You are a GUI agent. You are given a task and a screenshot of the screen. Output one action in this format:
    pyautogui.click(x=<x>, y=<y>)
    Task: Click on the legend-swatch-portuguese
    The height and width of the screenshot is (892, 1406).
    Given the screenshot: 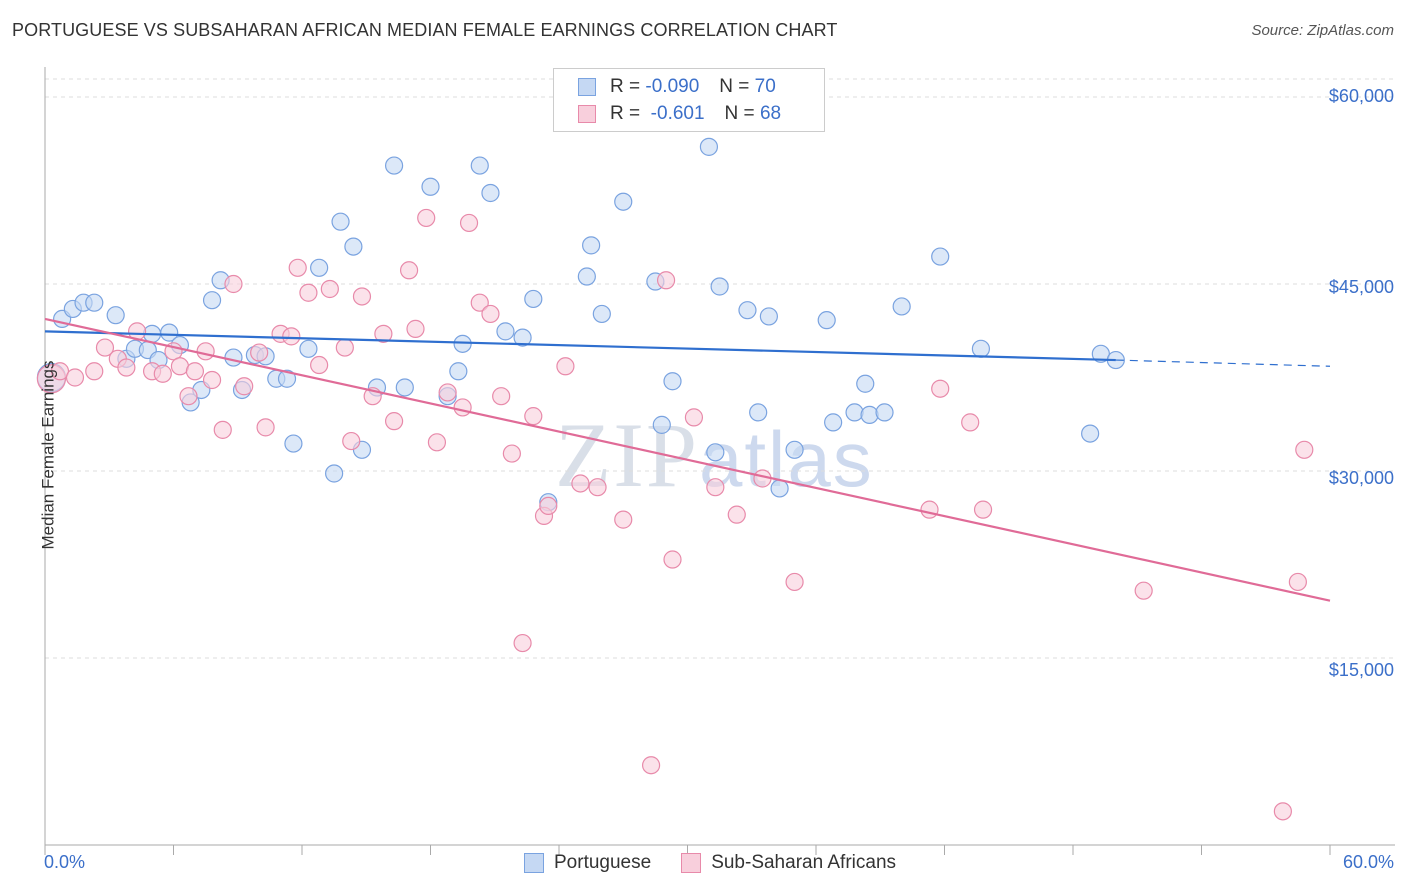 What is the action you would take?
    pyautogui.click(x=587, y=87)
    